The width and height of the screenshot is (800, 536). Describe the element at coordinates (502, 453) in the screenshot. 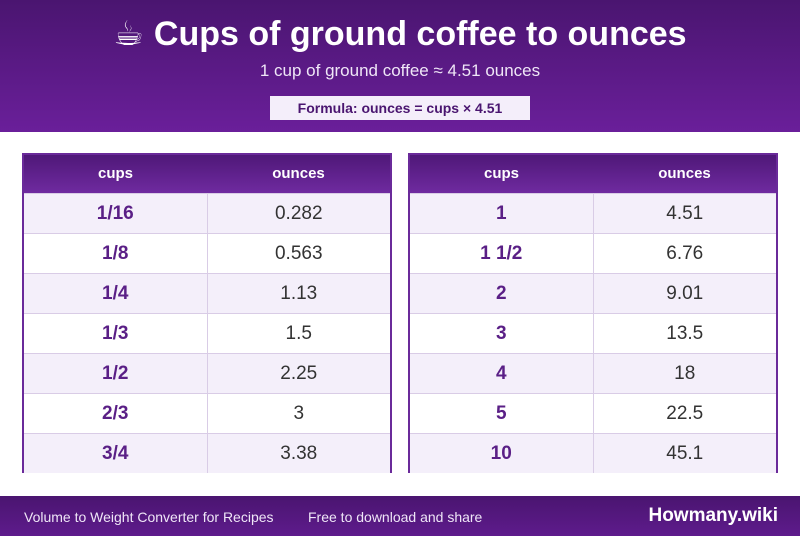

I see `cups-cell: 10` at that location.